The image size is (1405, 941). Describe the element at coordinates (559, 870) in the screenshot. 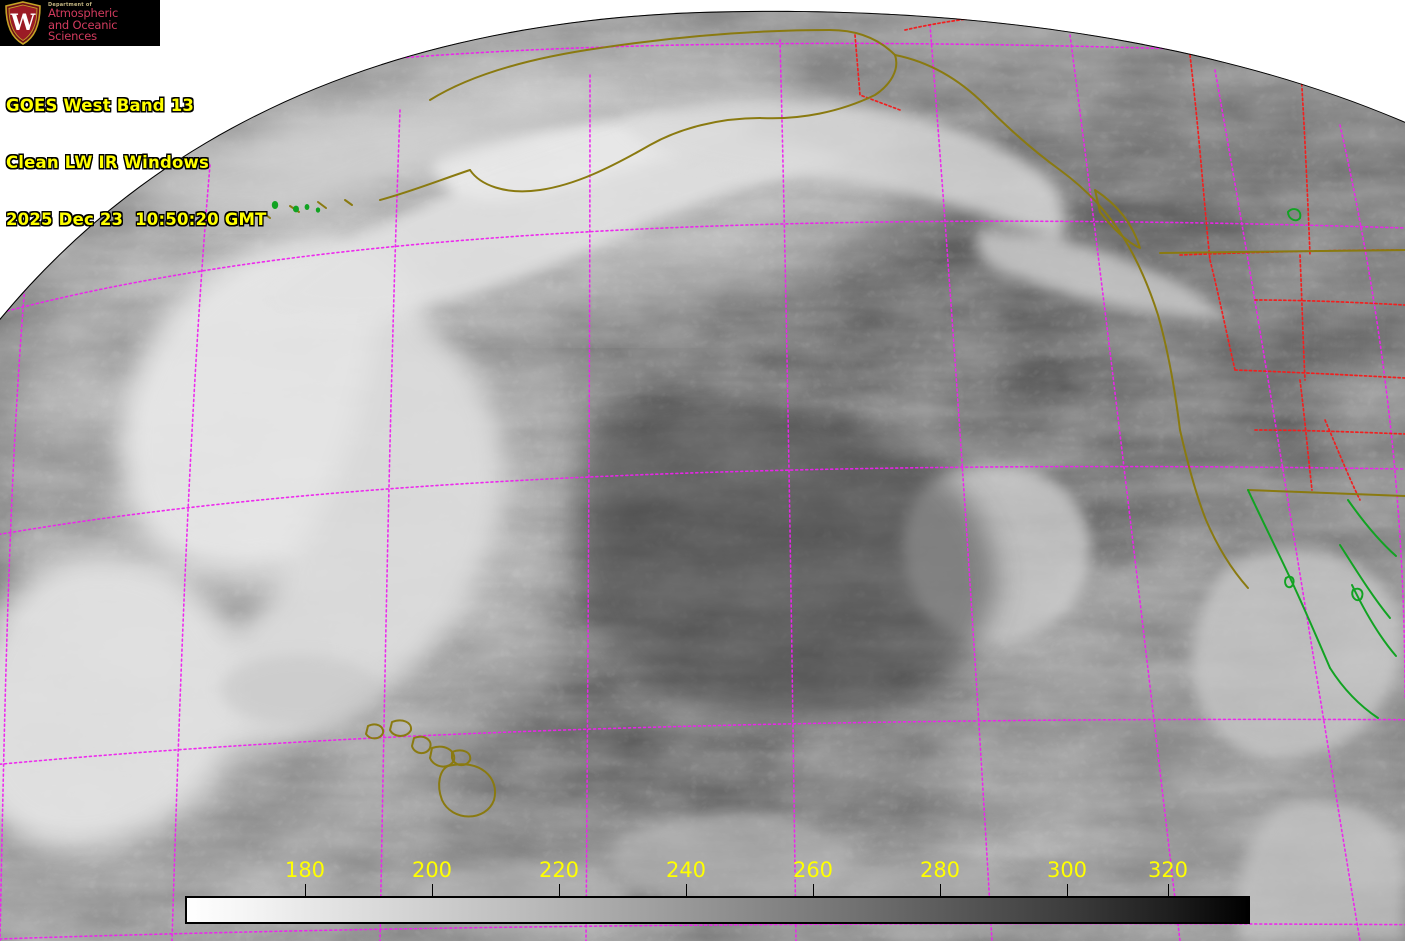

I see `colorbar-tick-label: 220` at that location.